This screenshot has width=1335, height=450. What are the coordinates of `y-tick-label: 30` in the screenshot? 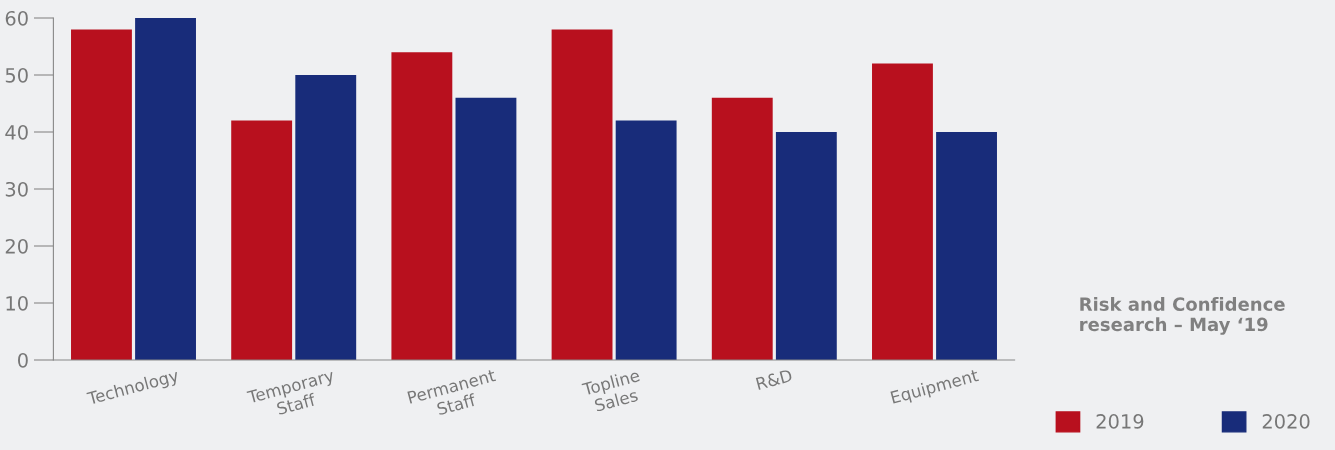 It's located at (16, 189).